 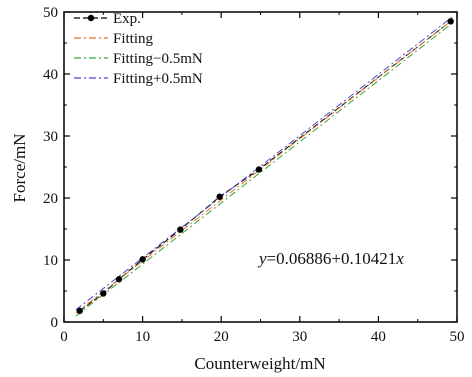 I want to click on legend: Exp. Fitting Fitting−0.5mN Fitting+0.5mN, so click(x=138, y=49).